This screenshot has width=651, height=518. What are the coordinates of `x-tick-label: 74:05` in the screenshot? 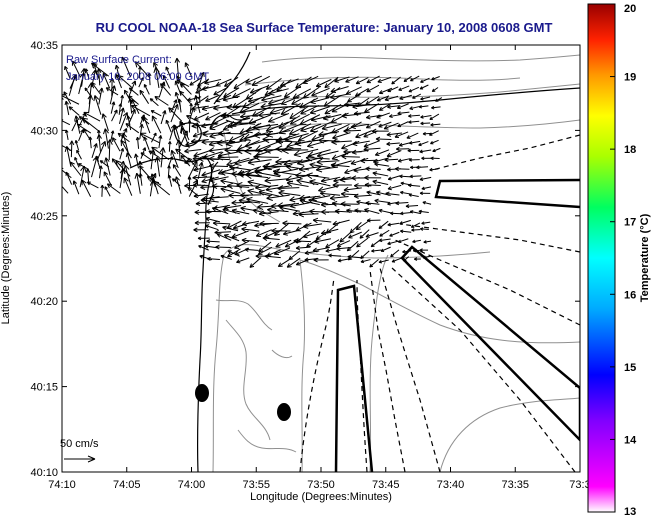 It's located at (127, 485).